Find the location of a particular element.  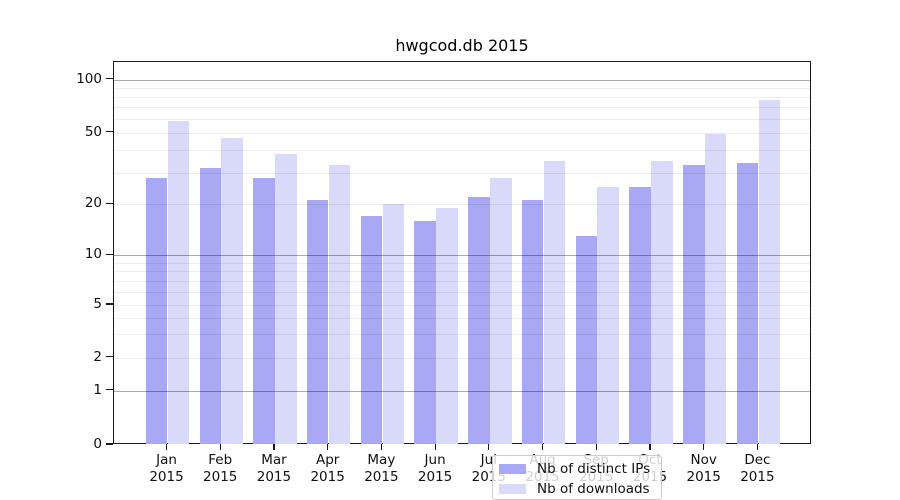

ytick-label-50: 50 is located at coordinates (93, 131).